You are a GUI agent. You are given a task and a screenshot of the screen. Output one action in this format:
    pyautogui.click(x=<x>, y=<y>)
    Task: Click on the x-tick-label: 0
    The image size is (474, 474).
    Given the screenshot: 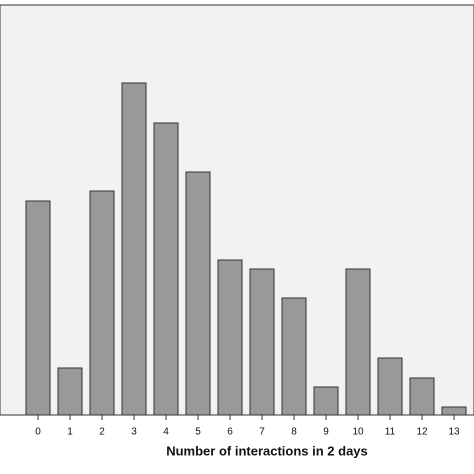 What is the action you would take?
    pyautogui.click(x=38, y=432)
    